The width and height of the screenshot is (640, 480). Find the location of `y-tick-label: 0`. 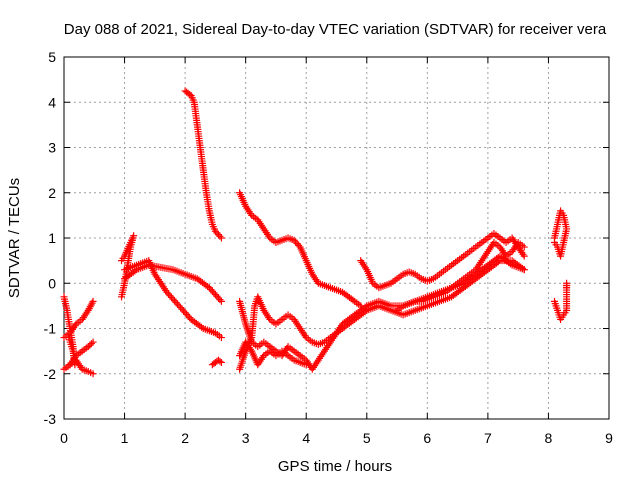

y-tick-label: 0 is located at coordinates (52, 283).